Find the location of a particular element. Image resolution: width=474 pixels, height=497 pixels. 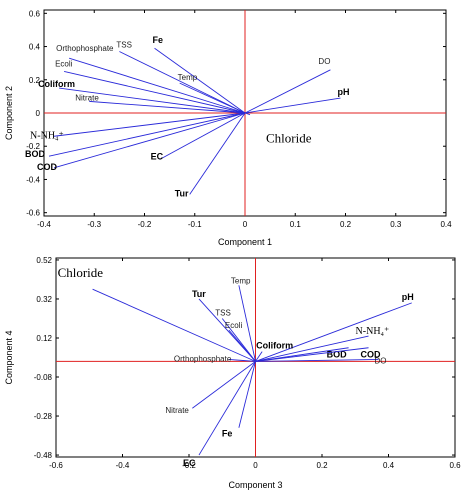

y-tick-label: 0.2 is located at coordinates (35, 80).